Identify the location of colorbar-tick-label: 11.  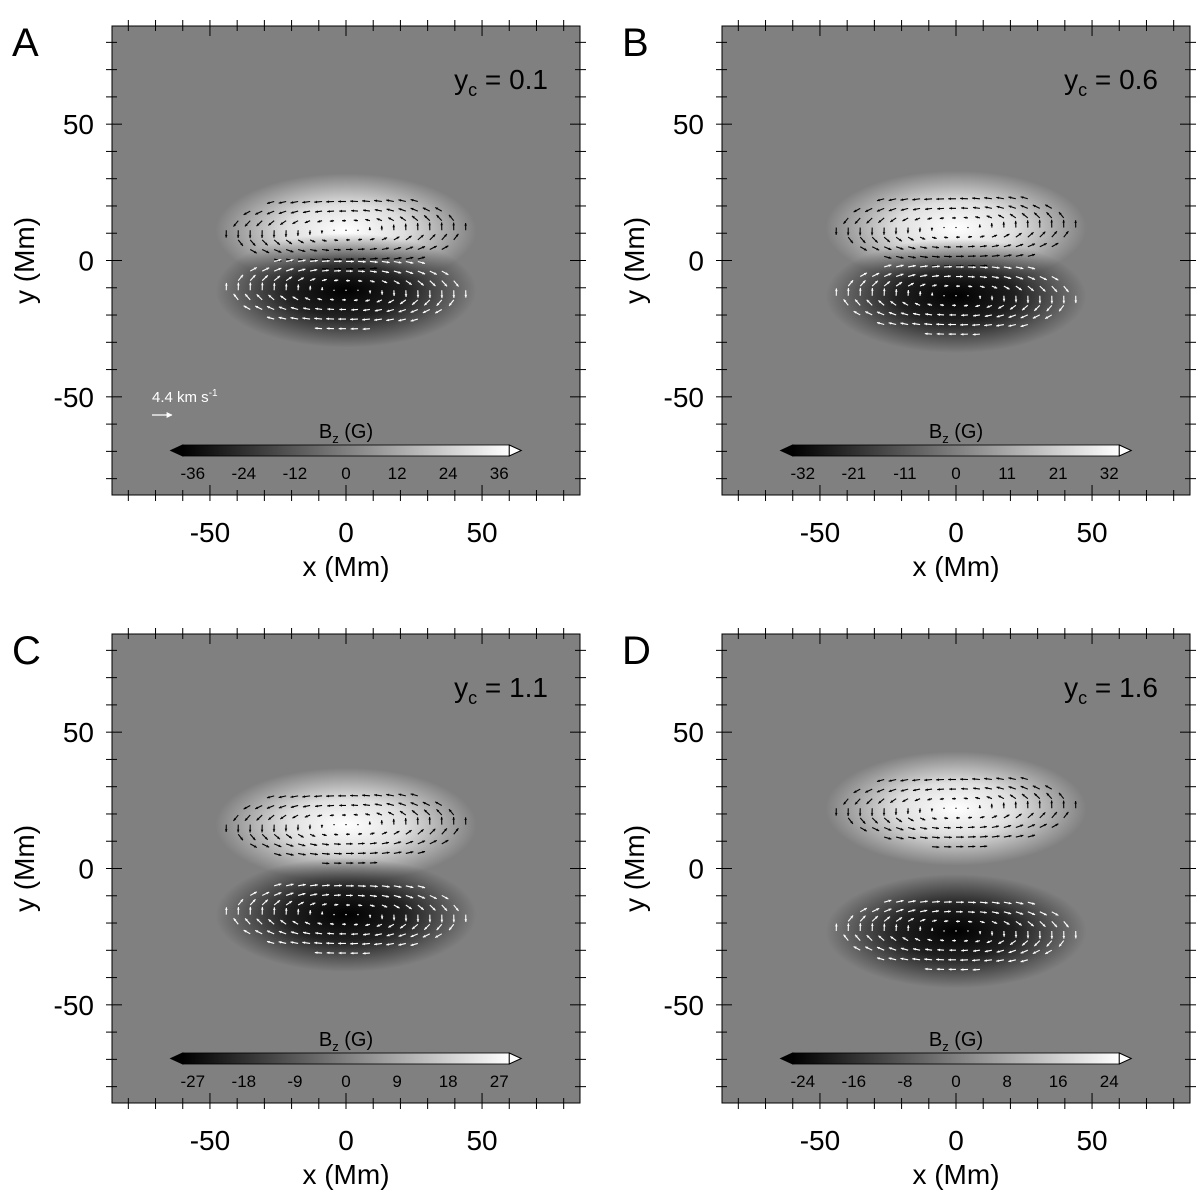
(1007, 473).